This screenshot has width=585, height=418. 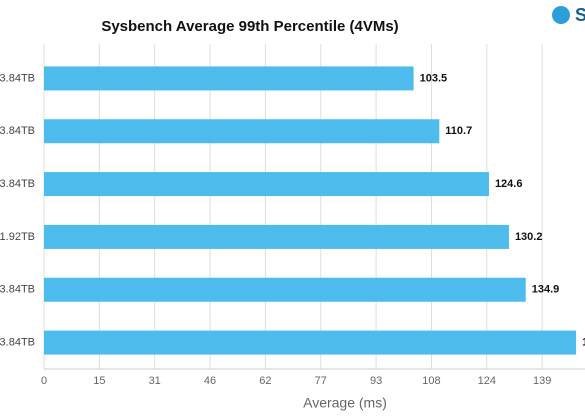 What do you see at coordinates (580, 15) in the screenshot?
I see `logo: S` at bounding box center [580, 15].